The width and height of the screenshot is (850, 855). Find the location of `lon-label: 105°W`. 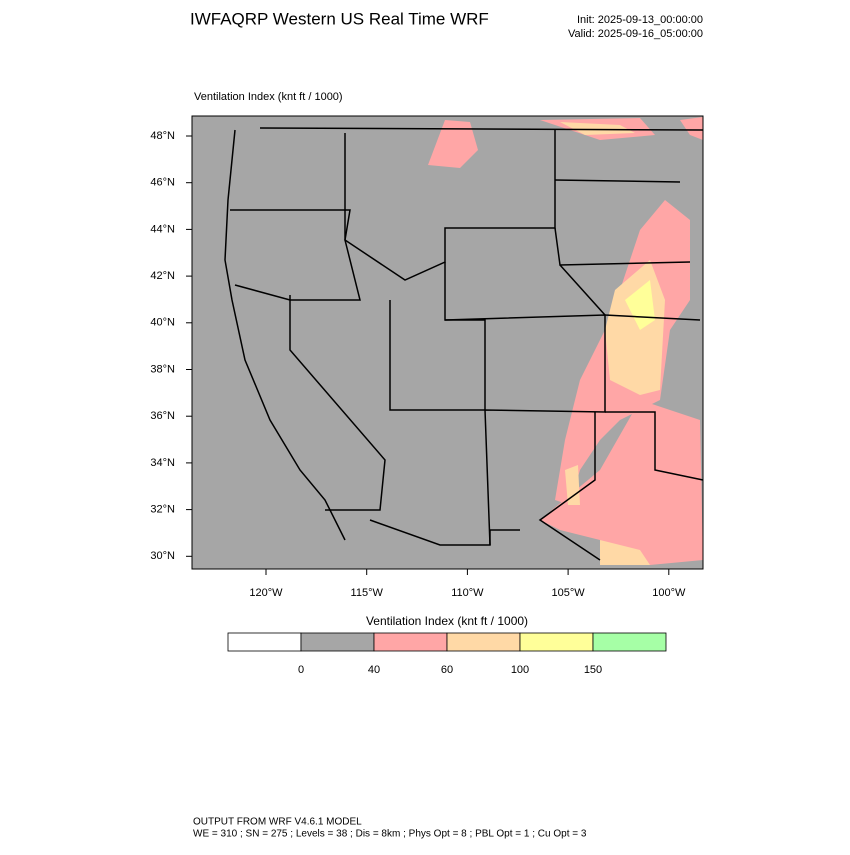

lon-label: 105°W is located at coordinates (569, 593).